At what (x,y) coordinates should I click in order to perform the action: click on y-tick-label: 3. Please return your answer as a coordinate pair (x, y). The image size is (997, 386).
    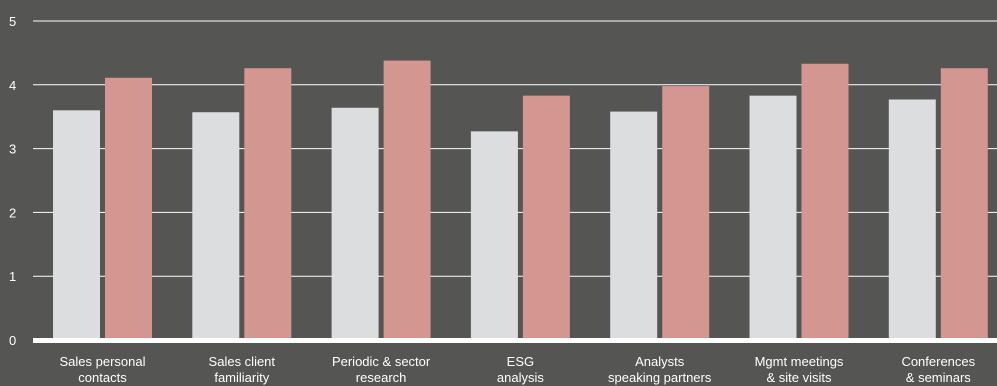
    Looking at the image, I should click on (12, 149).